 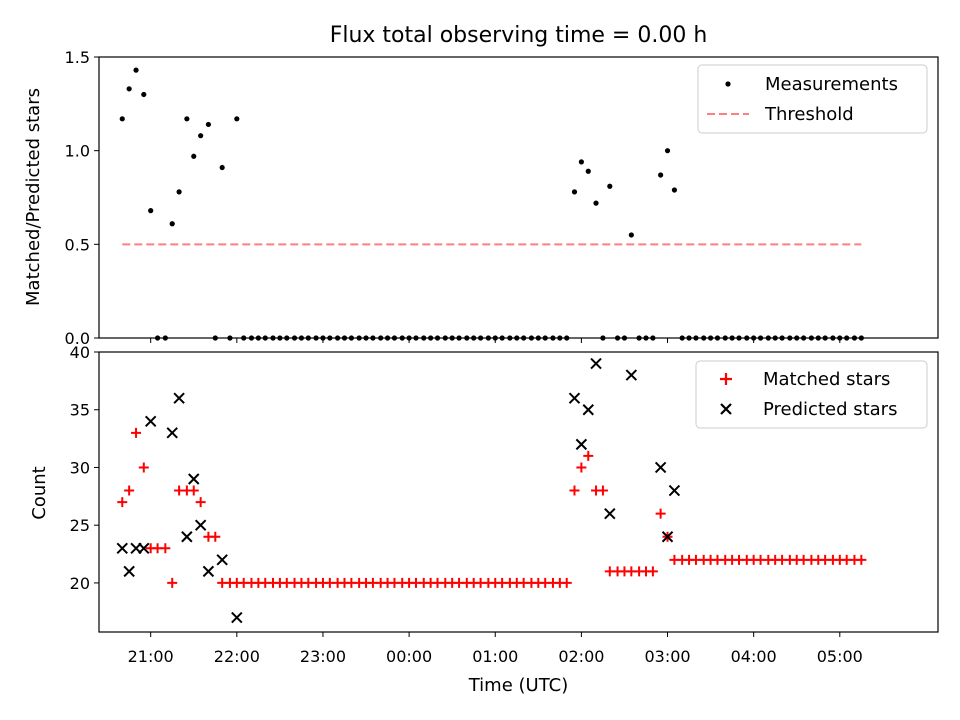 What do you see at coordinates (82, 198) in the screenshot?
I see `top-y-axis: 0.0 0.5 1.0 1.5` at bounding box center [82, 198].